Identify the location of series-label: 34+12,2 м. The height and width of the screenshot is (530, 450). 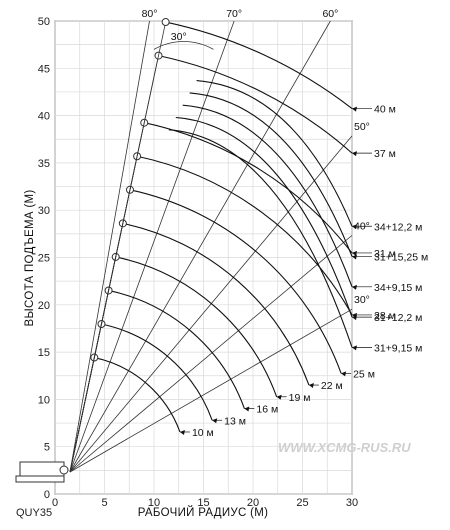
(398, 227).